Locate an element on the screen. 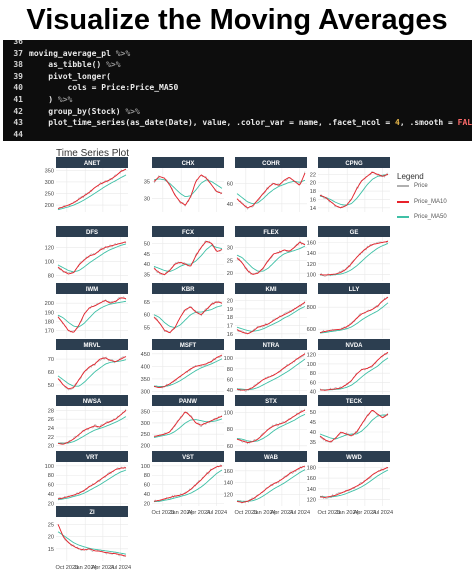 The image size is (474, 571). chart-title: Time Series Plot is located at coordinates (92, 153).